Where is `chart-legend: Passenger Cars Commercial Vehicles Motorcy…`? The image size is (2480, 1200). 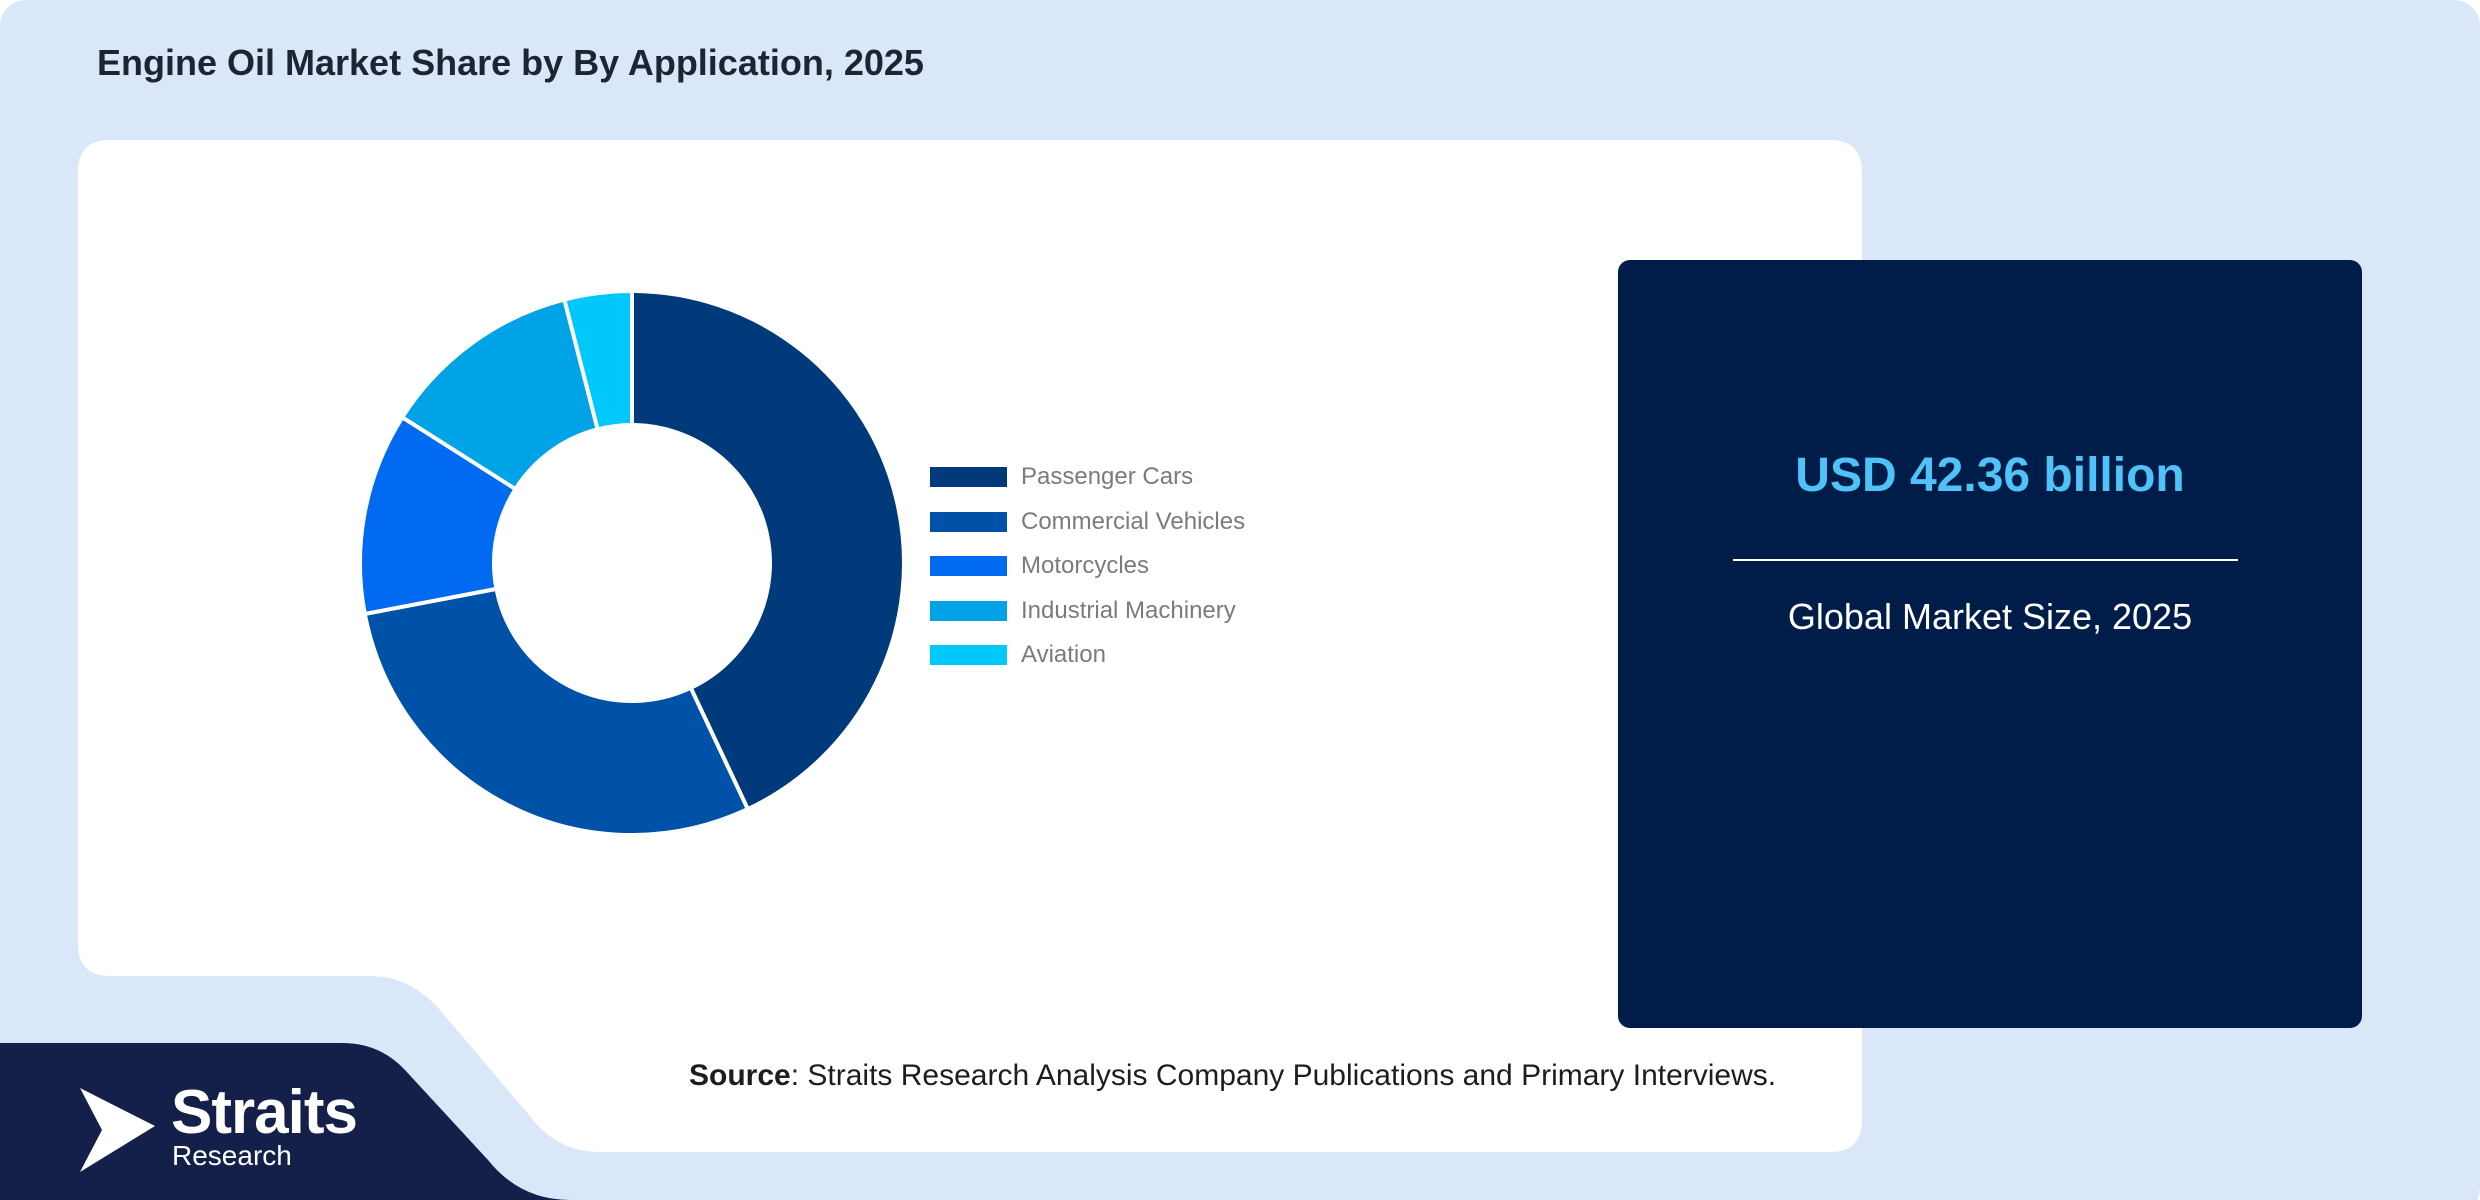 chart-legend: Passenger Cars Commercial Vehicles Motorcy… is located at coordinates (1087, 566).